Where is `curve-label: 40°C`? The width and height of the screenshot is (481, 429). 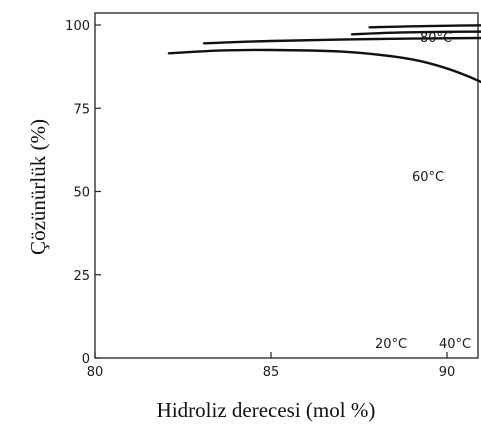
curve-label: 40°C is located at coordinates (455, 344).